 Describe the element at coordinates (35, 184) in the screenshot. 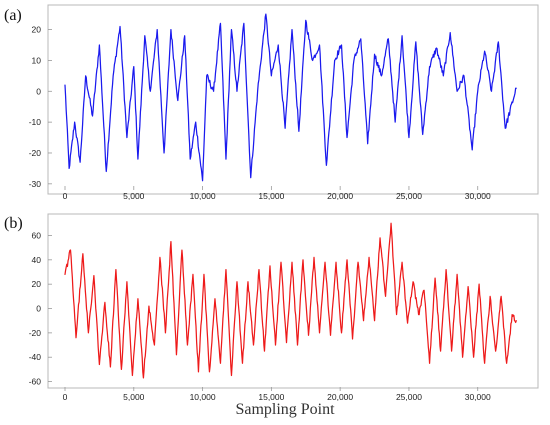

I see `y-tick-label: -30` at that location.